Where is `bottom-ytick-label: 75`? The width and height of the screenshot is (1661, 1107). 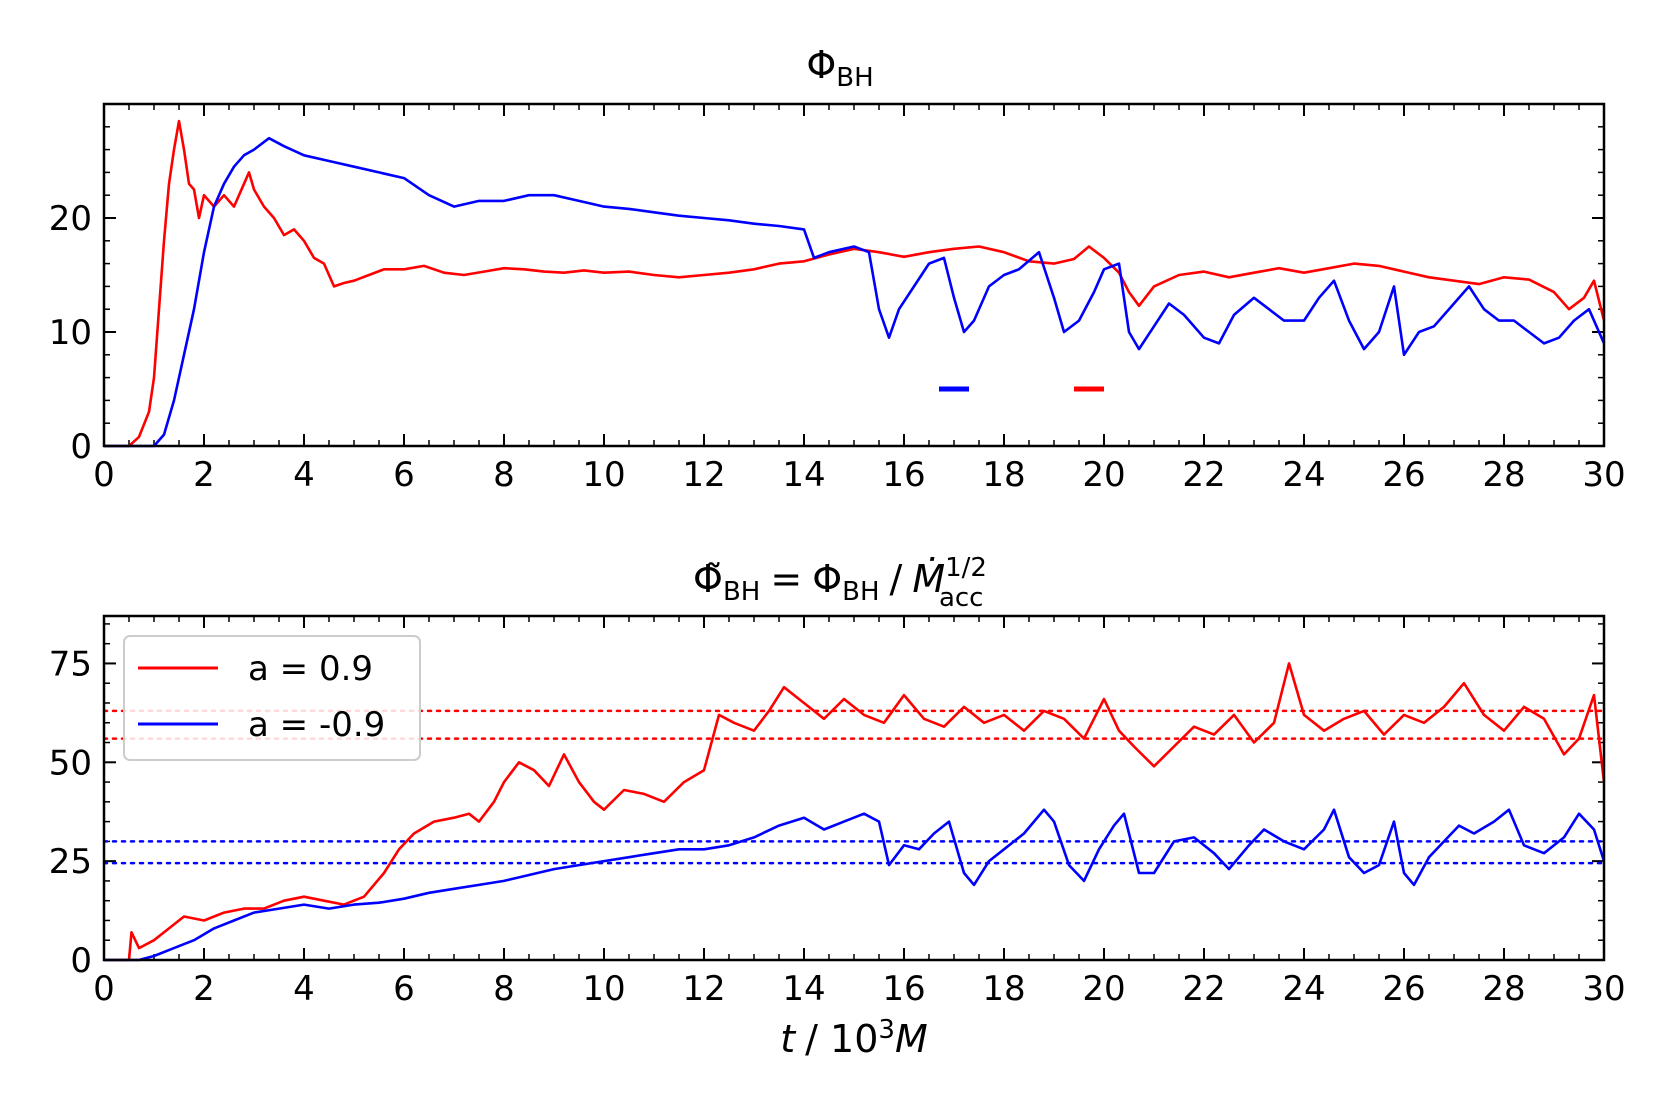
bottom-ytick-label: 75 is located at coordinates (70, 664).